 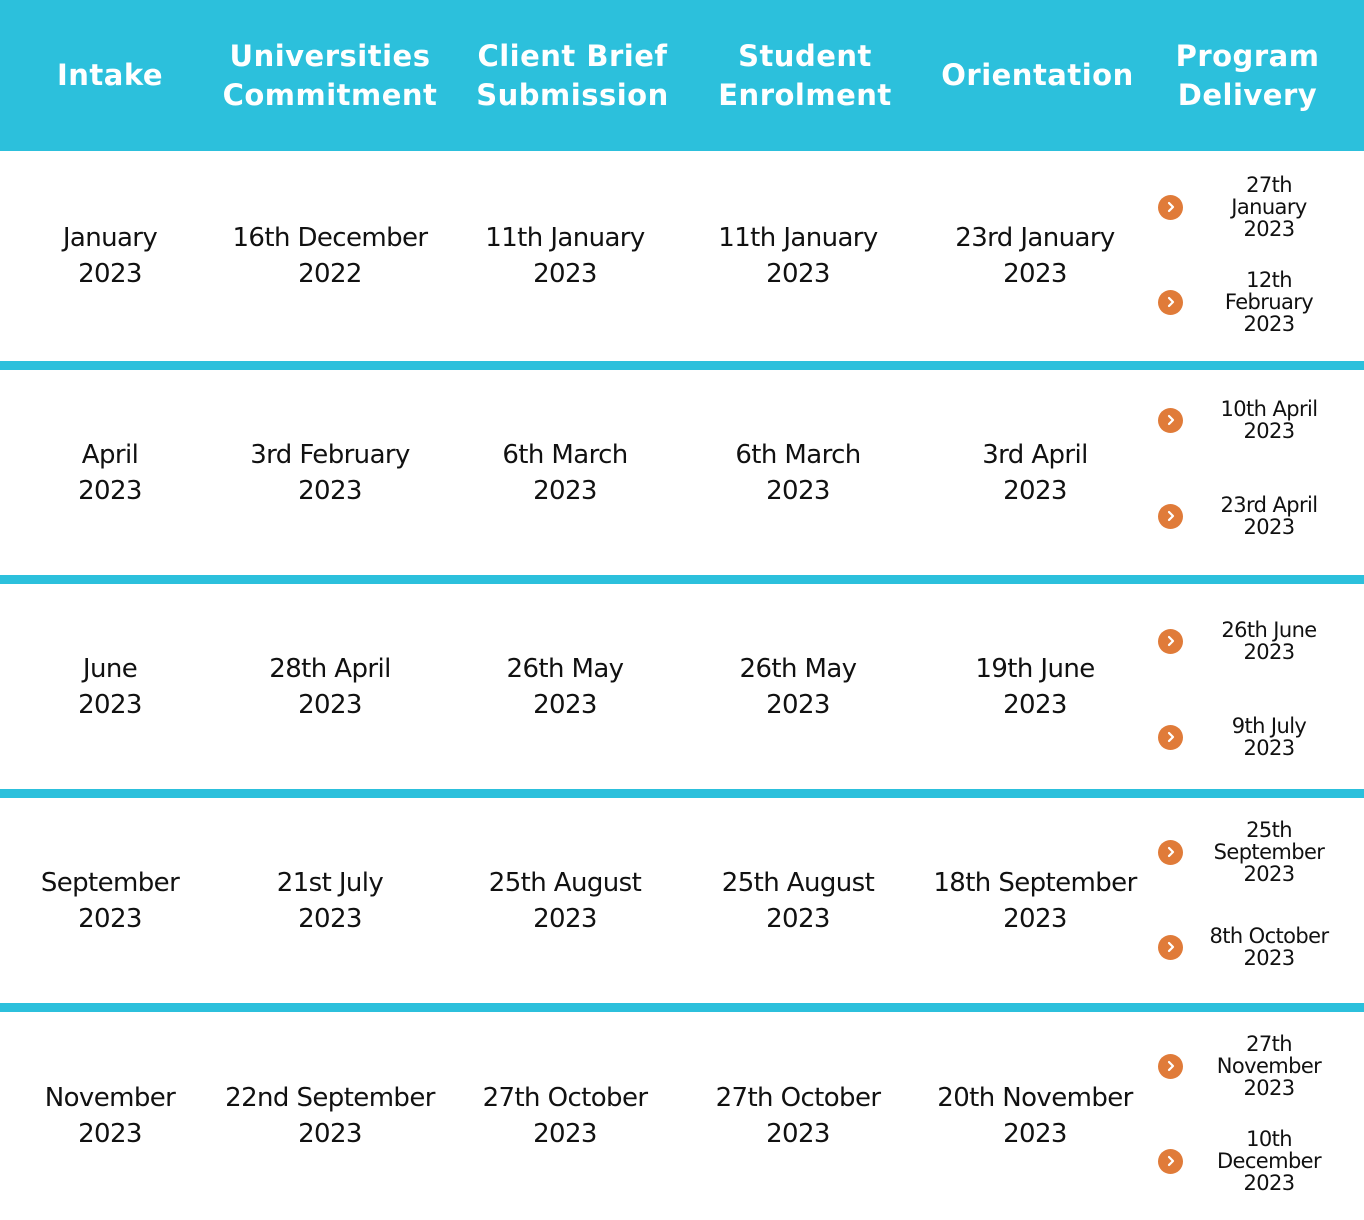 I want to click on program-delivery-item: 27th November 2023, so click(x=1257, y=1066).